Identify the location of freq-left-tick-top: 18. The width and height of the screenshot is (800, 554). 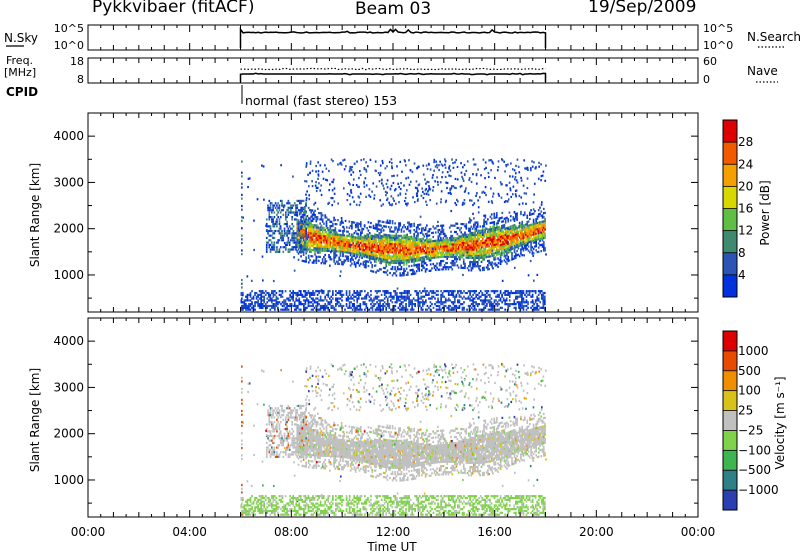
(77, 61).